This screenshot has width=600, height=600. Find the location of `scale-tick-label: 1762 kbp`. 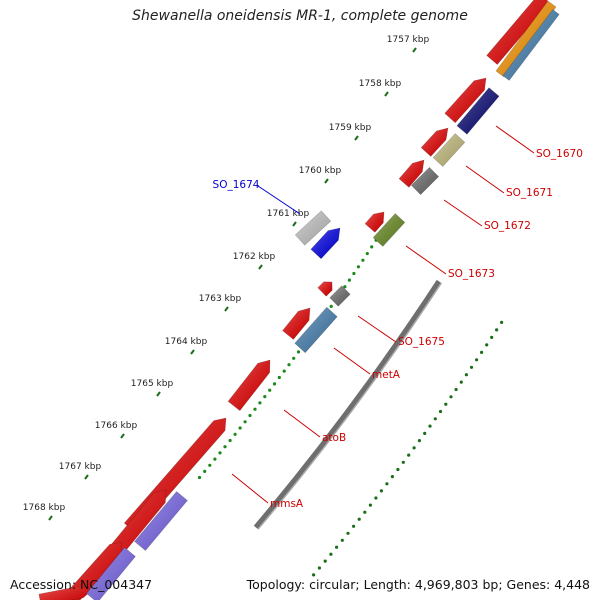

scale-tick-label: 1762 kbp is located at coordinates (254, 257).